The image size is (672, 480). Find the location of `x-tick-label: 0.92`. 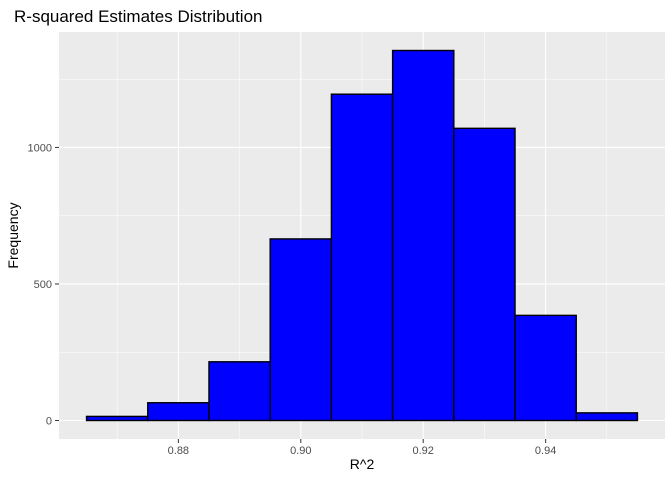

x-tick-label: 0.92 is located at coordinates (423, 451).